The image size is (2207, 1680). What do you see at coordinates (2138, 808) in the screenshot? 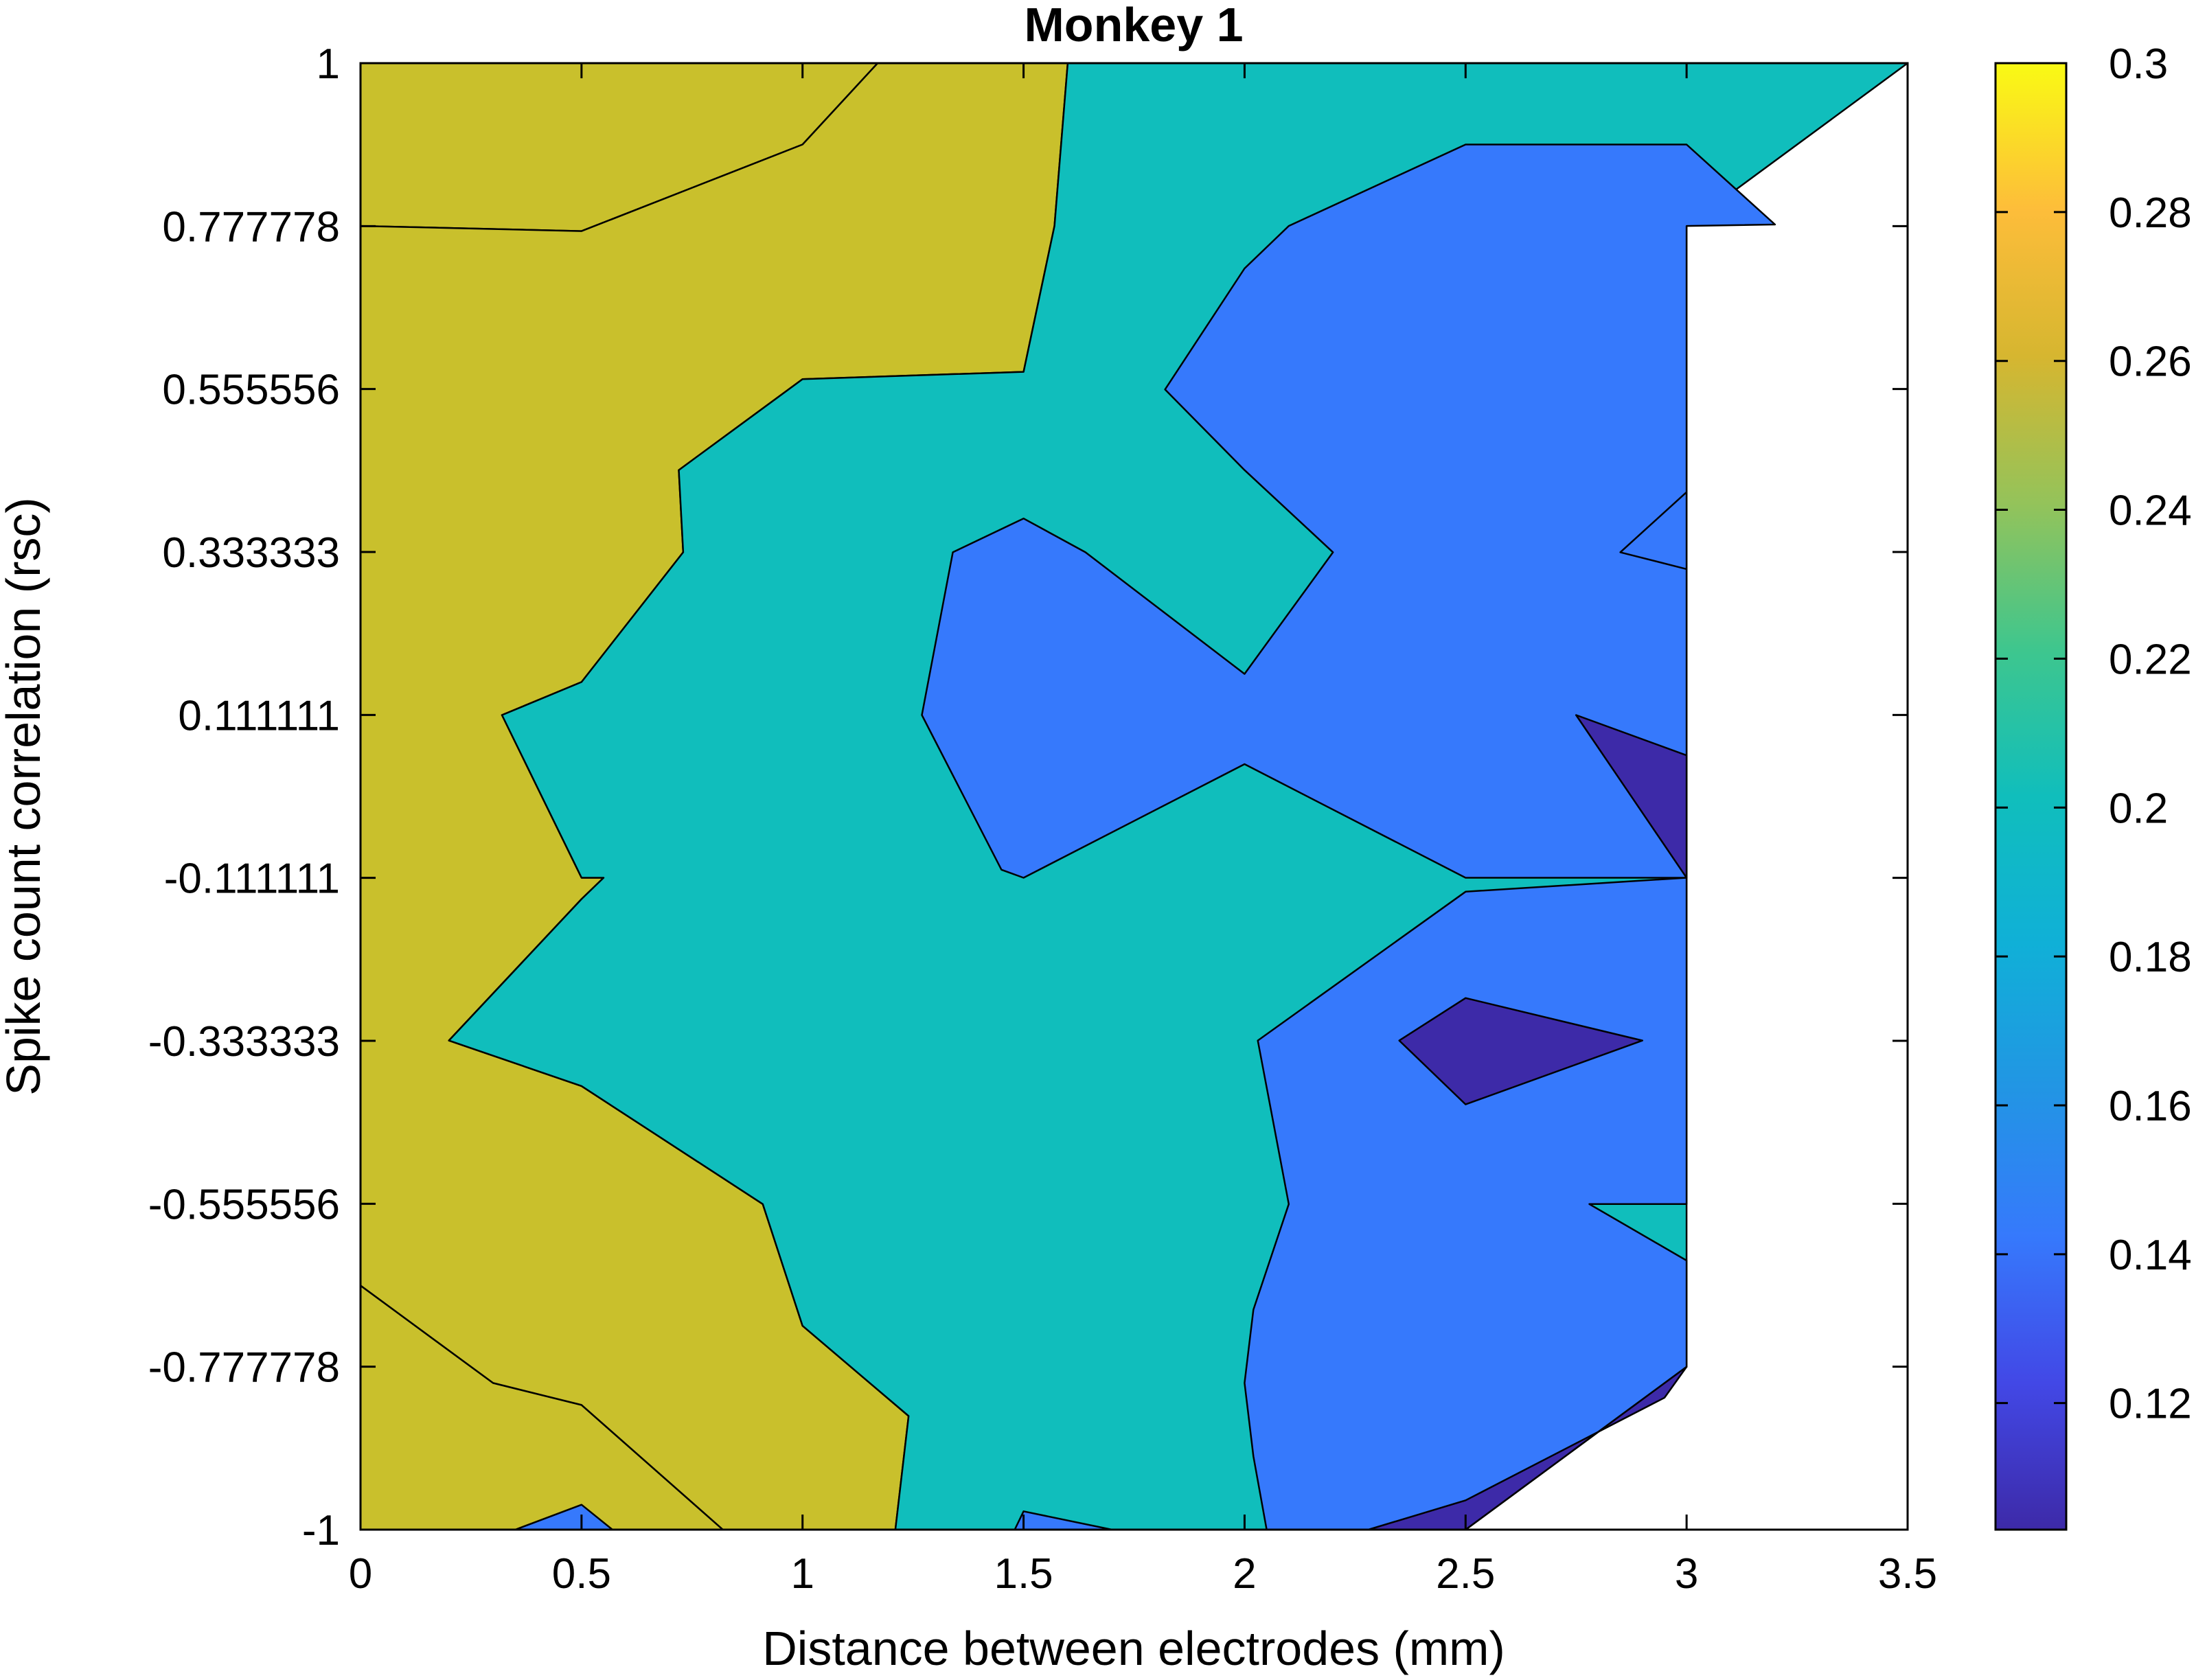
I see `colorbar-tick-label: 0.2` at bounding box center [2138, 808].